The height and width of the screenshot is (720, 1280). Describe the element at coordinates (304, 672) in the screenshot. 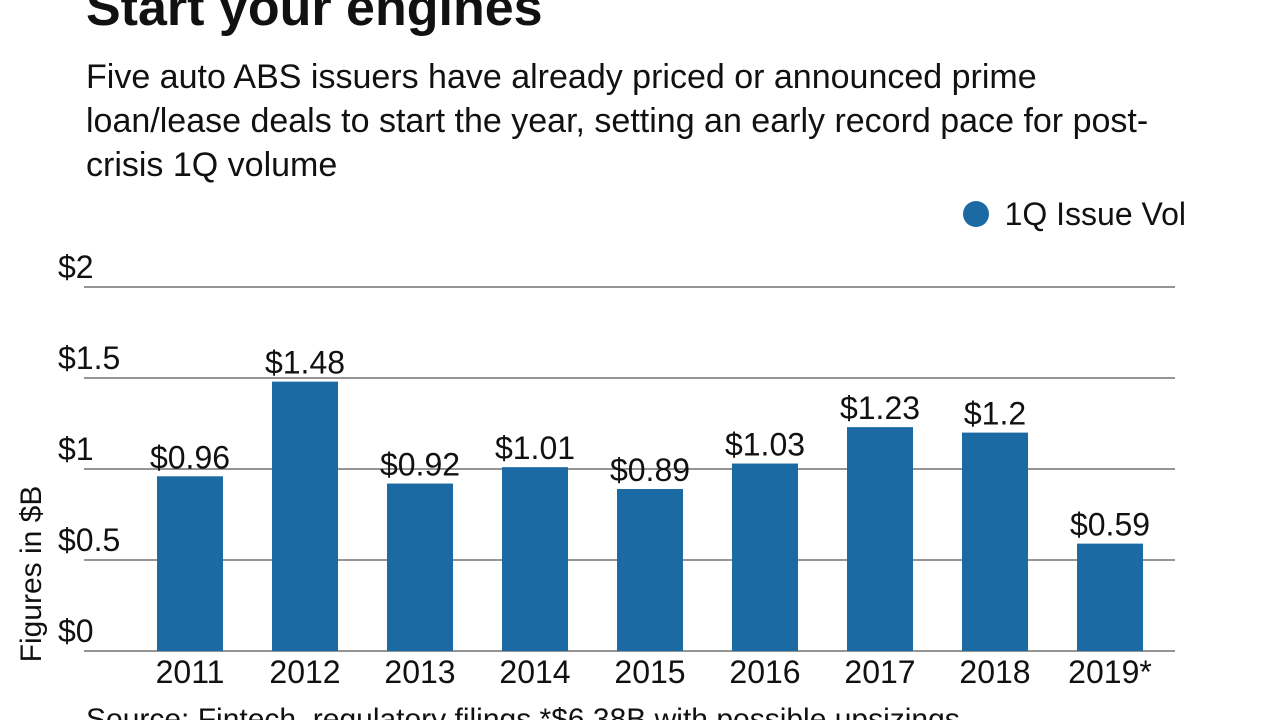

I see `x-tick-label: 2012` at that location.